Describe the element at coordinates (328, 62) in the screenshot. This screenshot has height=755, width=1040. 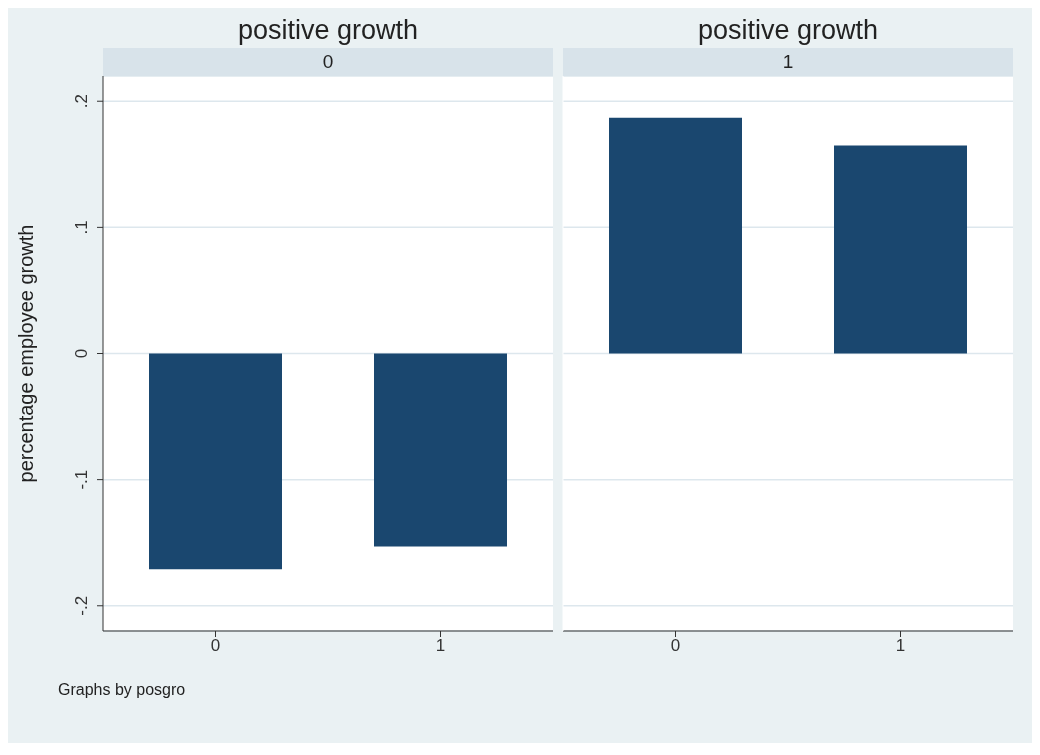
I see `chart-subtitle: 0` at that location.